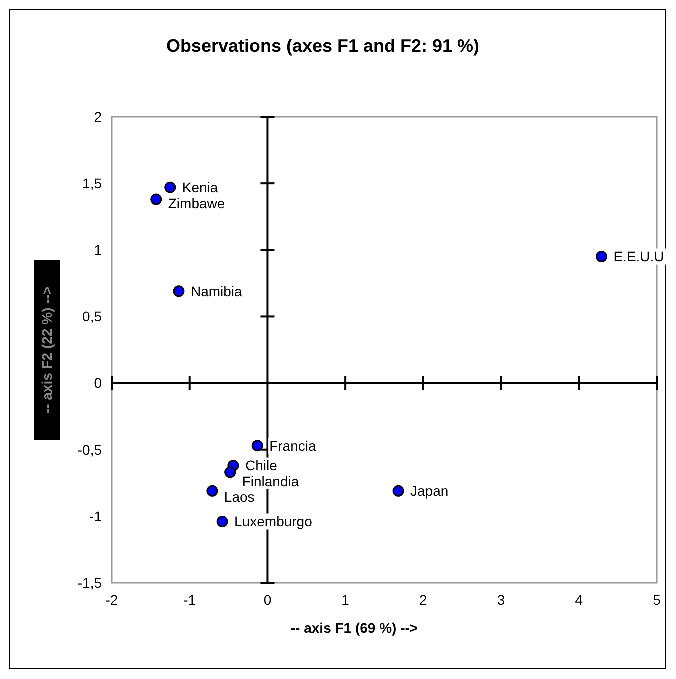 The width and height of the screenshot is (676, 679). Describe the element at coordinates (98, 250) in the screenshot. I see `y-tick-label: 1` at that location.